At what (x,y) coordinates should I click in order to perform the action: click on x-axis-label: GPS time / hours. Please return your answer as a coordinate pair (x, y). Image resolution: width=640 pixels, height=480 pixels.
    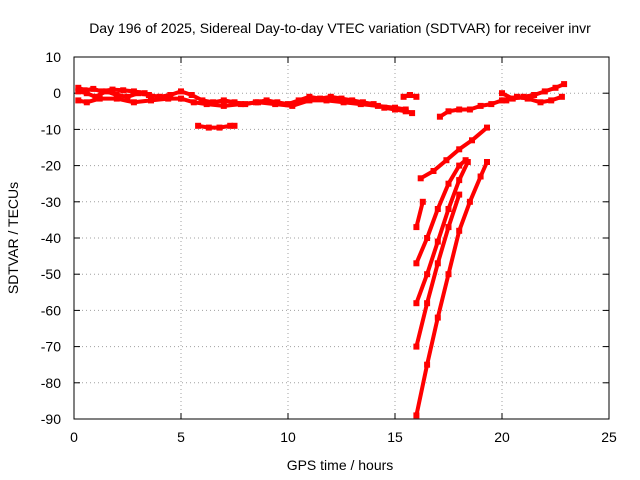
    Looking at the image, I should click on (340, 465).